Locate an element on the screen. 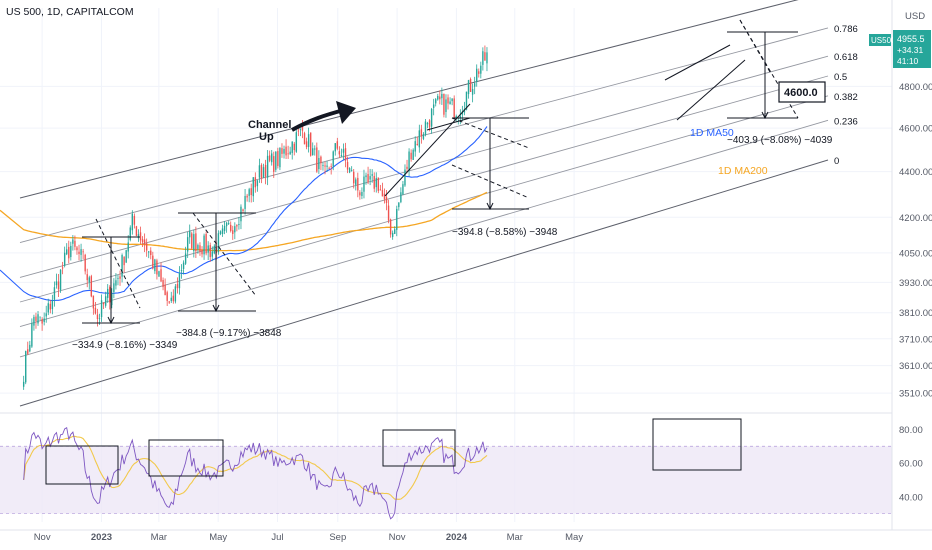  currency-label: USD is located at coordinates (915, 16).